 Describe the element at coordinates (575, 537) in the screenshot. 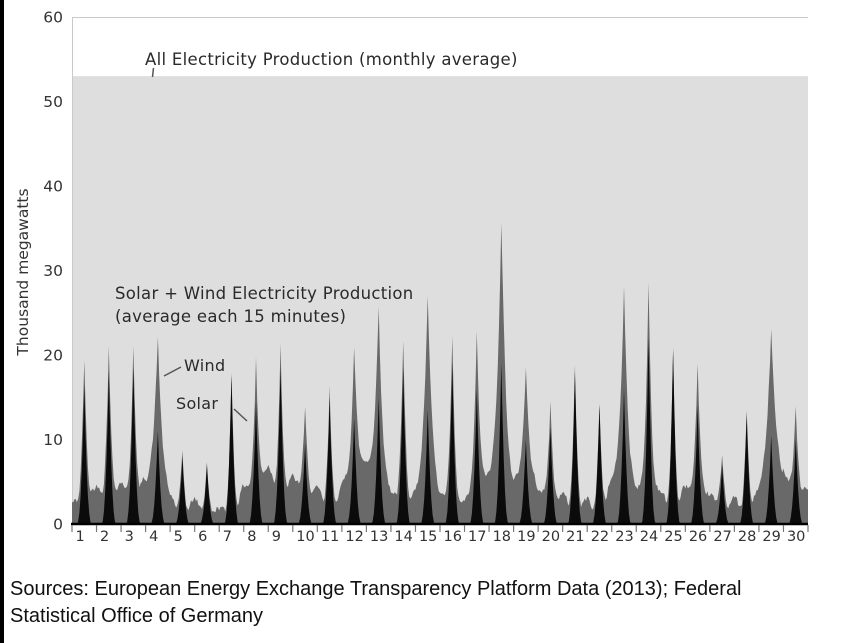

I see `x-tick-label: 21` at that location.